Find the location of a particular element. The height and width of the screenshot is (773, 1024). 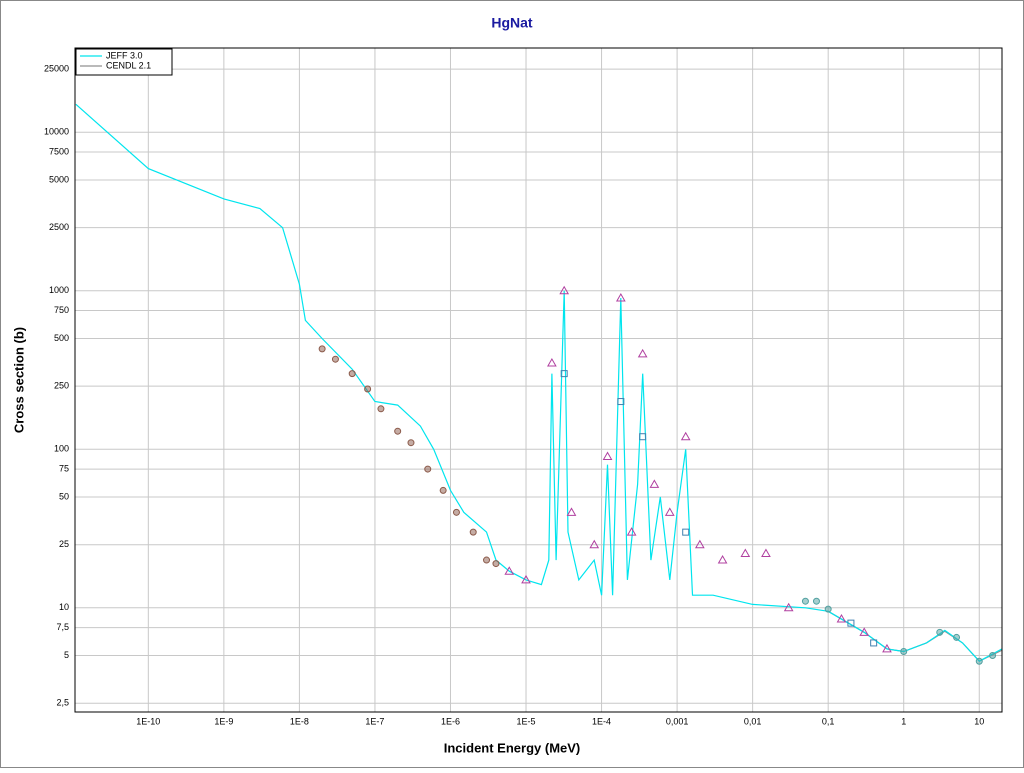

y-tick-label: 5000 is located at coordinates (59, 179).